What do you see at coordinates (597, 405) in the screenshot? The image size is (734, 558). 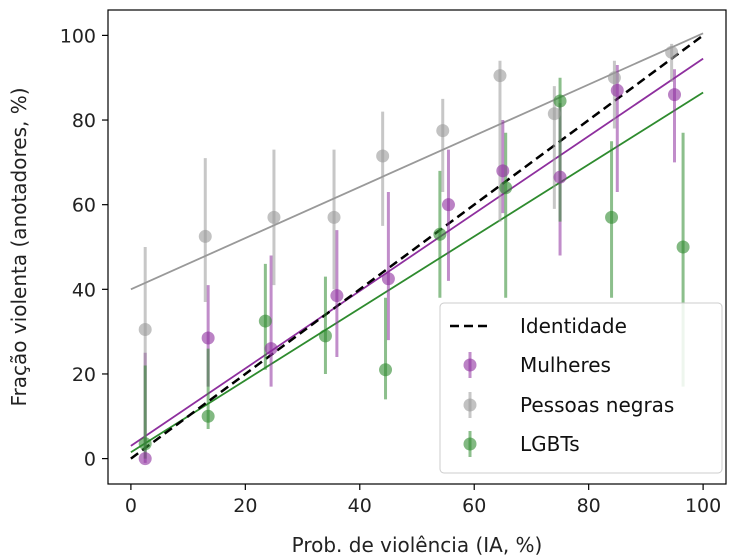 I see `legend-label-pessoas-negras: Pessoas negras` at bounding box center [597, 405].